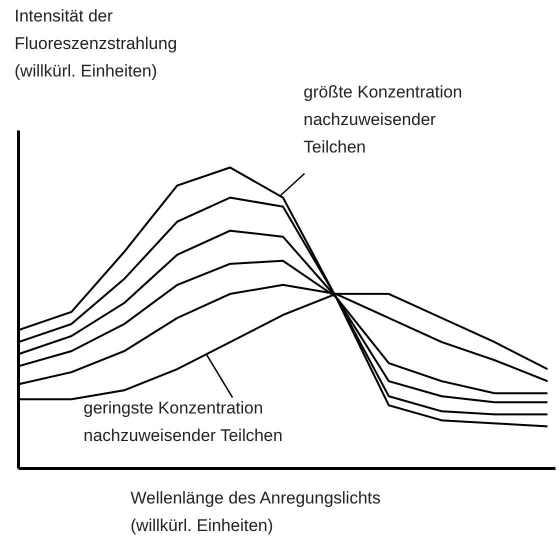 Image resolution: width=560 pixels, height=554 pixels. What do you see at coordinates (96, 43) in the screenshot?
I see `text: Intensität der Fluoreszenzstrahlung (willkürl. Einheiten)` at bounding box center [96, 43].